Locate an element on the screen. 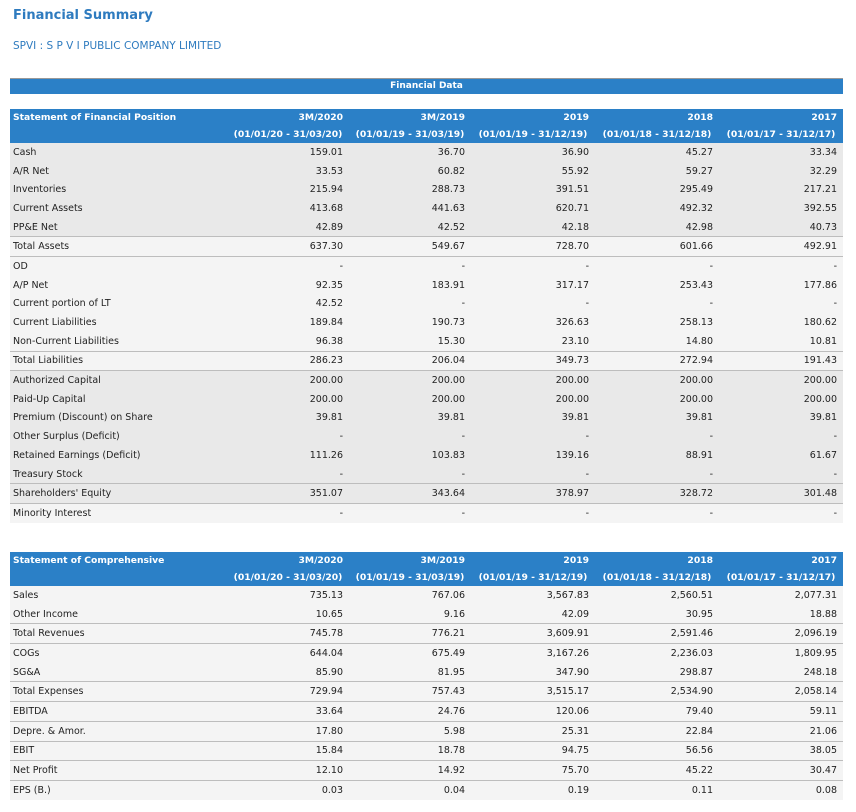 This screenshot has width=856, height=812. row-value: 36.90 is located at coordinates (533, 152).